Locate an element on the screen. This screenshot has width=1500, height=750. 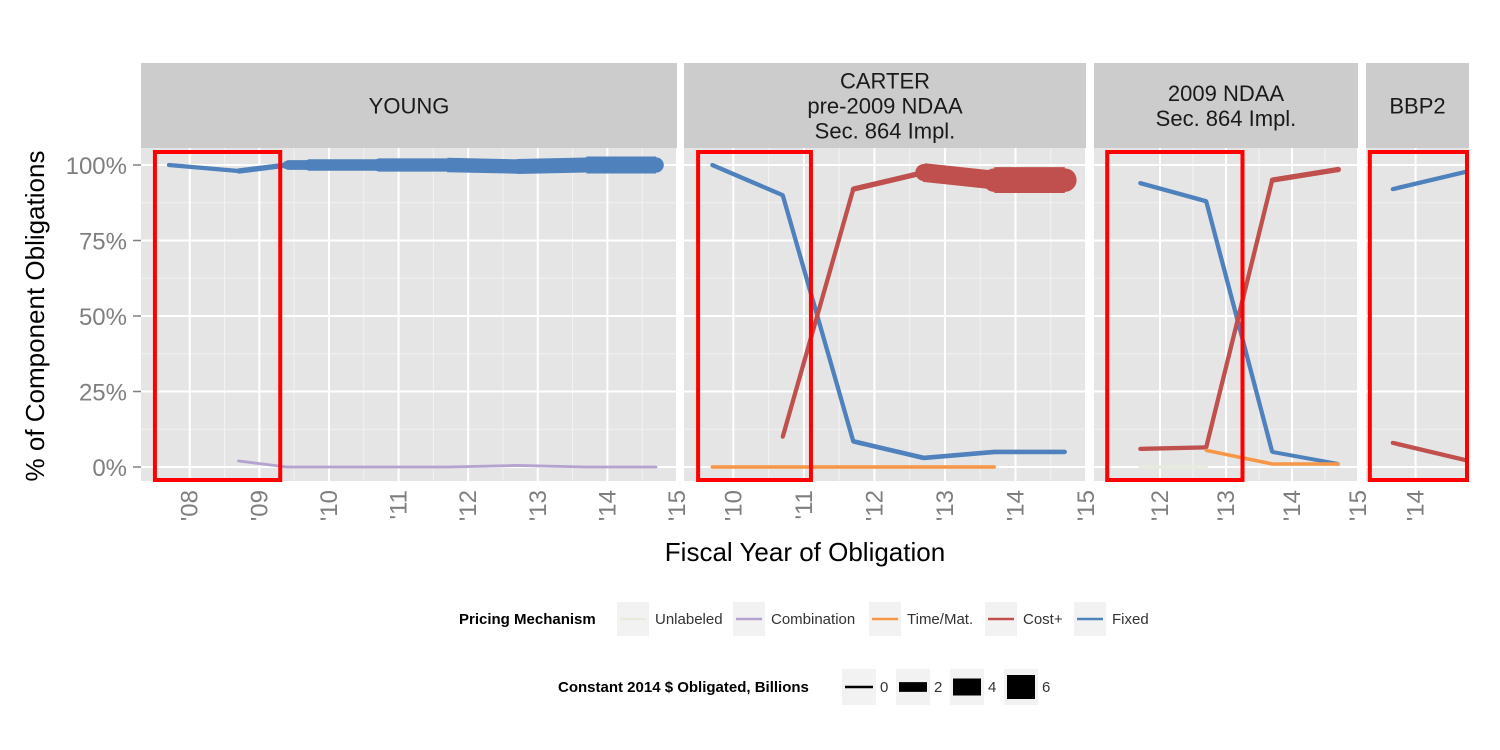
facet-title-line: 2009 NDAA is located at coordinates (1226, 93).